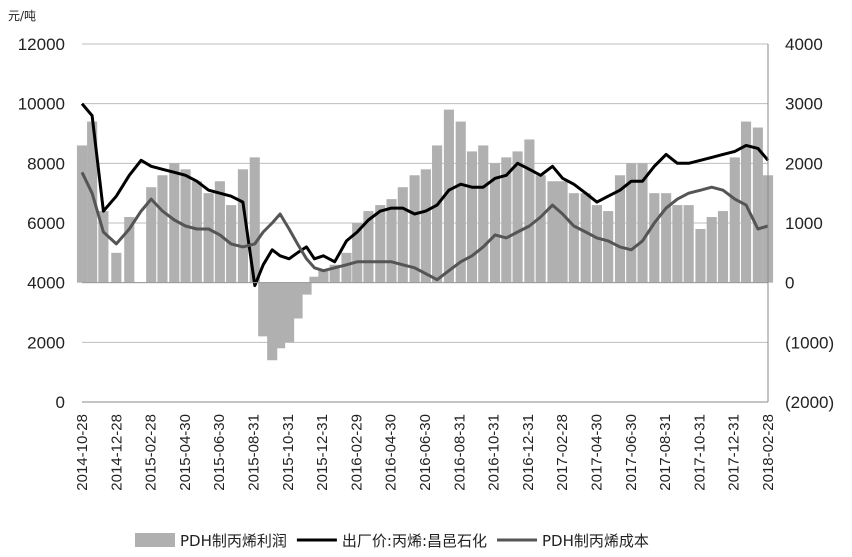  What do you see at coordinates (46, 223) in the screenshot?
I see `left-tick-label: 6000` at bounding box center [46, 223].